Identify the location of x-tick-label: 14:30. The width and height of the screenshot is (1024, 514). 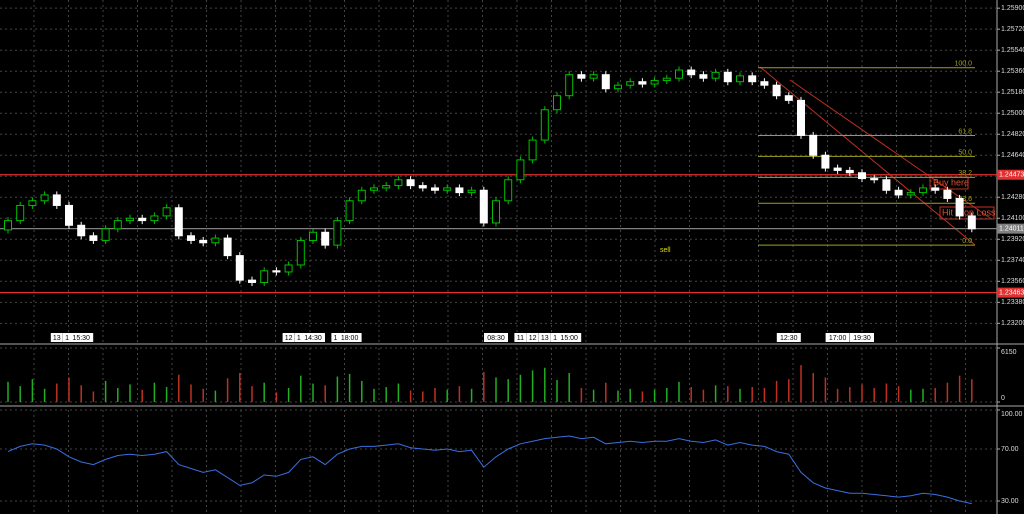
(313, 338).